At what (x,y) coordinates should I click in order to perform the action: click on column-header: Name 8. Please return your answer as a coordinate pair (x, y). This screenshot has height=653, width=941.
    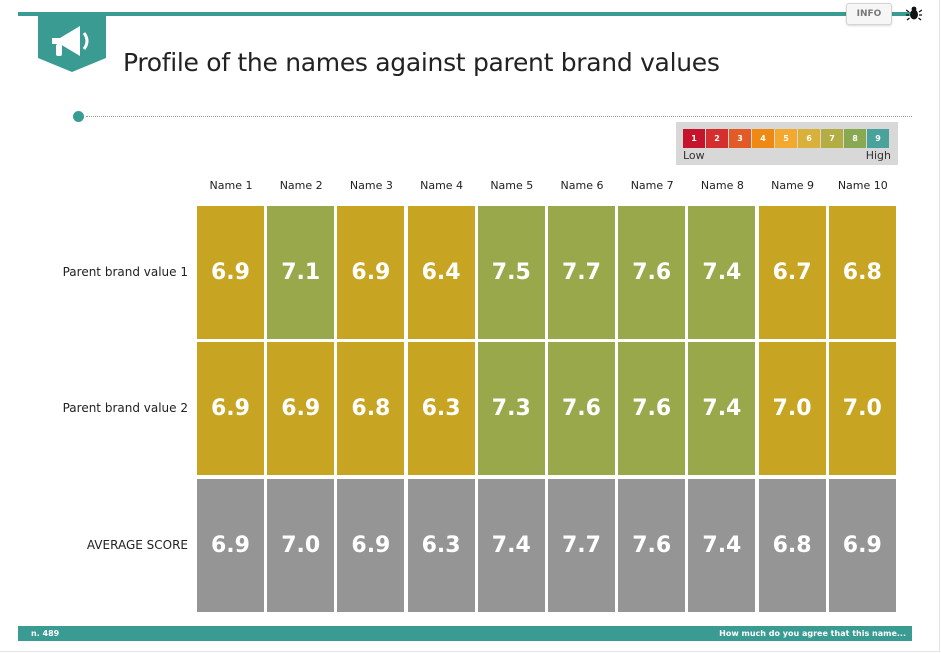
    Looking at the image, I should click on (722, 185).